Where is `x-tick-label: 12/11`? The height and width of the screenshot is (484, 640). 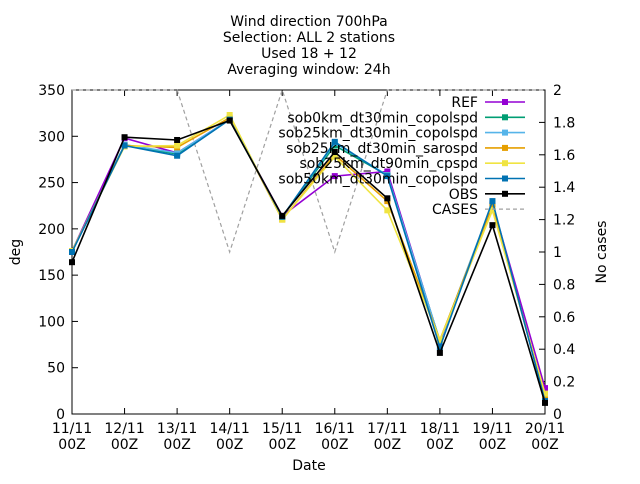
x-tick-label: 12/11 is located at coordinates (124, 429).